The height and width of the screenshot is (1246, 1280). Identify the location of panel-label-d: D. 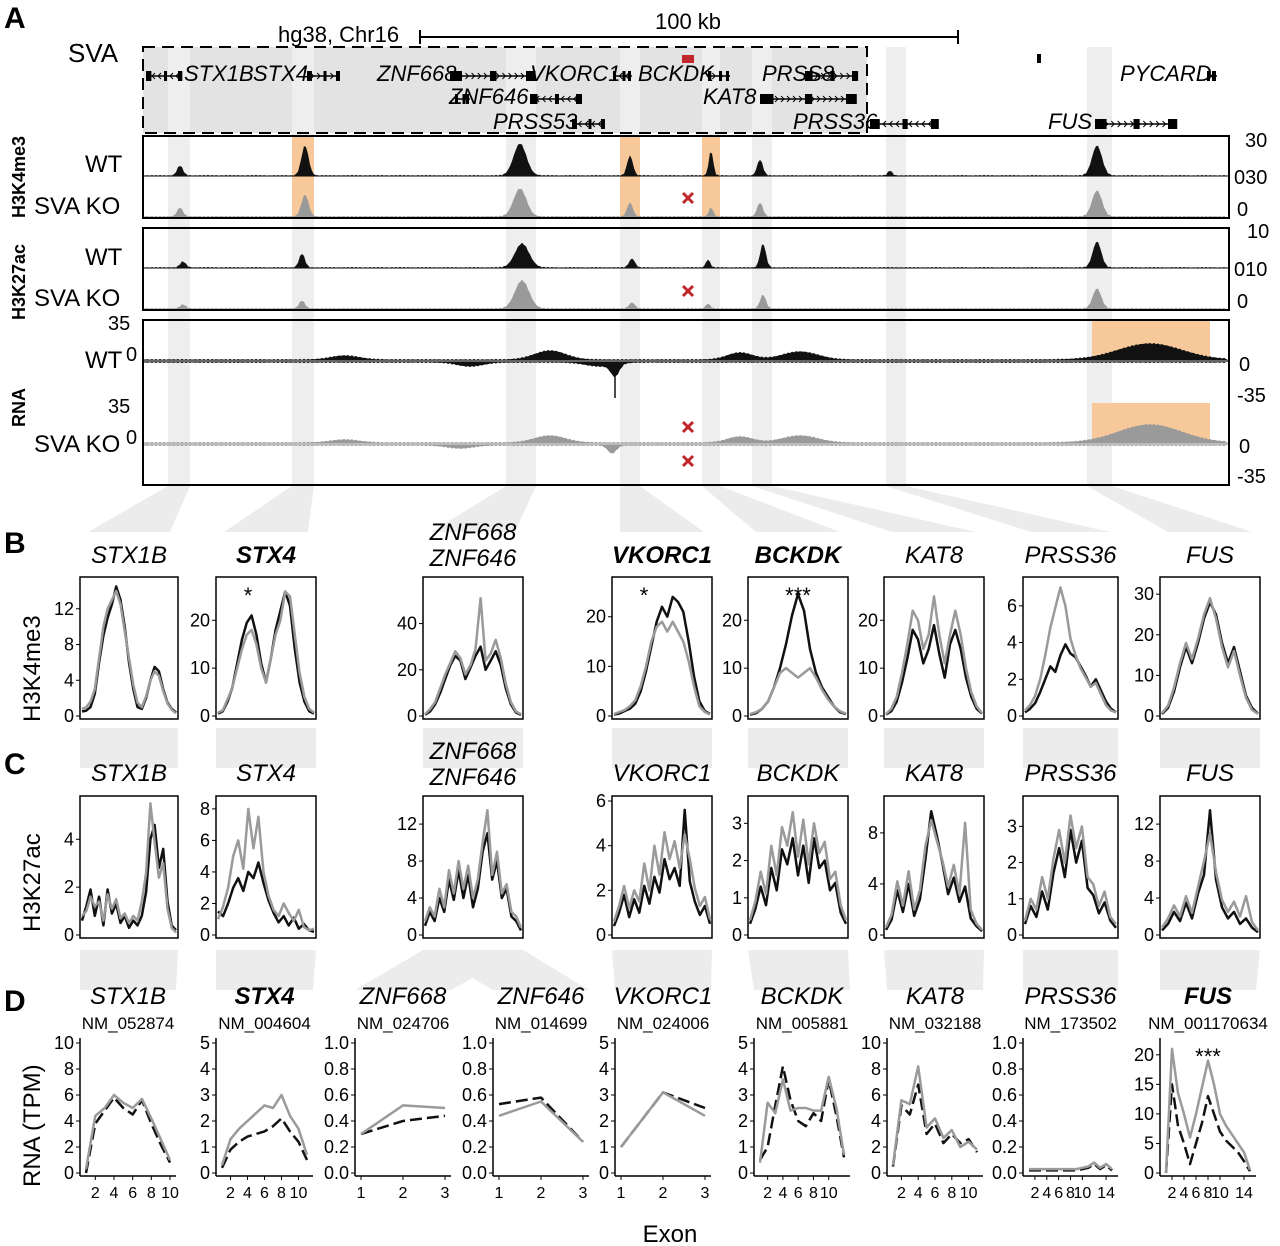
(15, 1001).